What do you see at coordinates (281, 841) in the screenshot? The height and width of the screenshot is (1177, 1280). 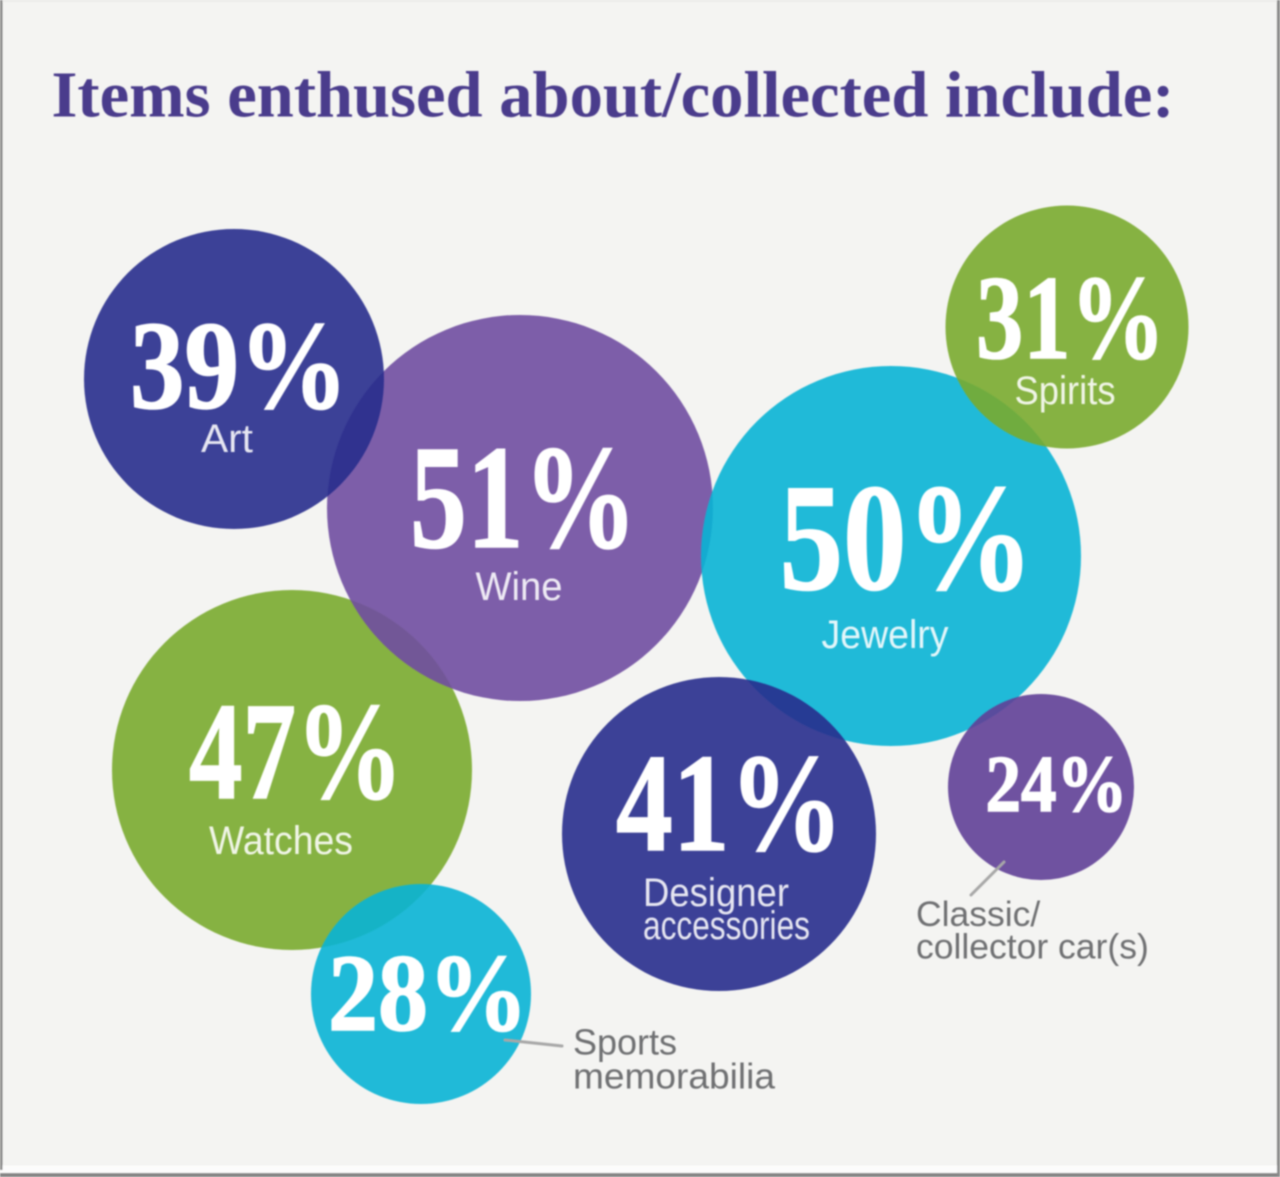 I see `svg-text: Watches` at bounding box center [281, 841].